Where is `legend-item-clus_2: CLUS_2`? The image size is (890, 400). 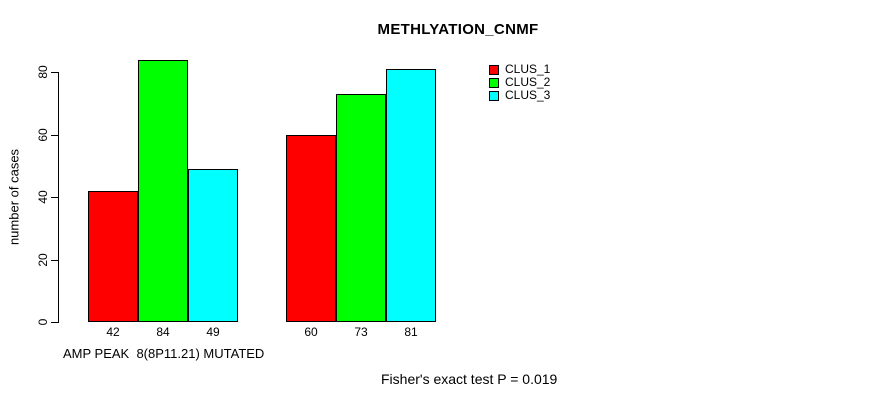
legend-item-clus_2: CLUS_2 is located at coordinates (520, 82).